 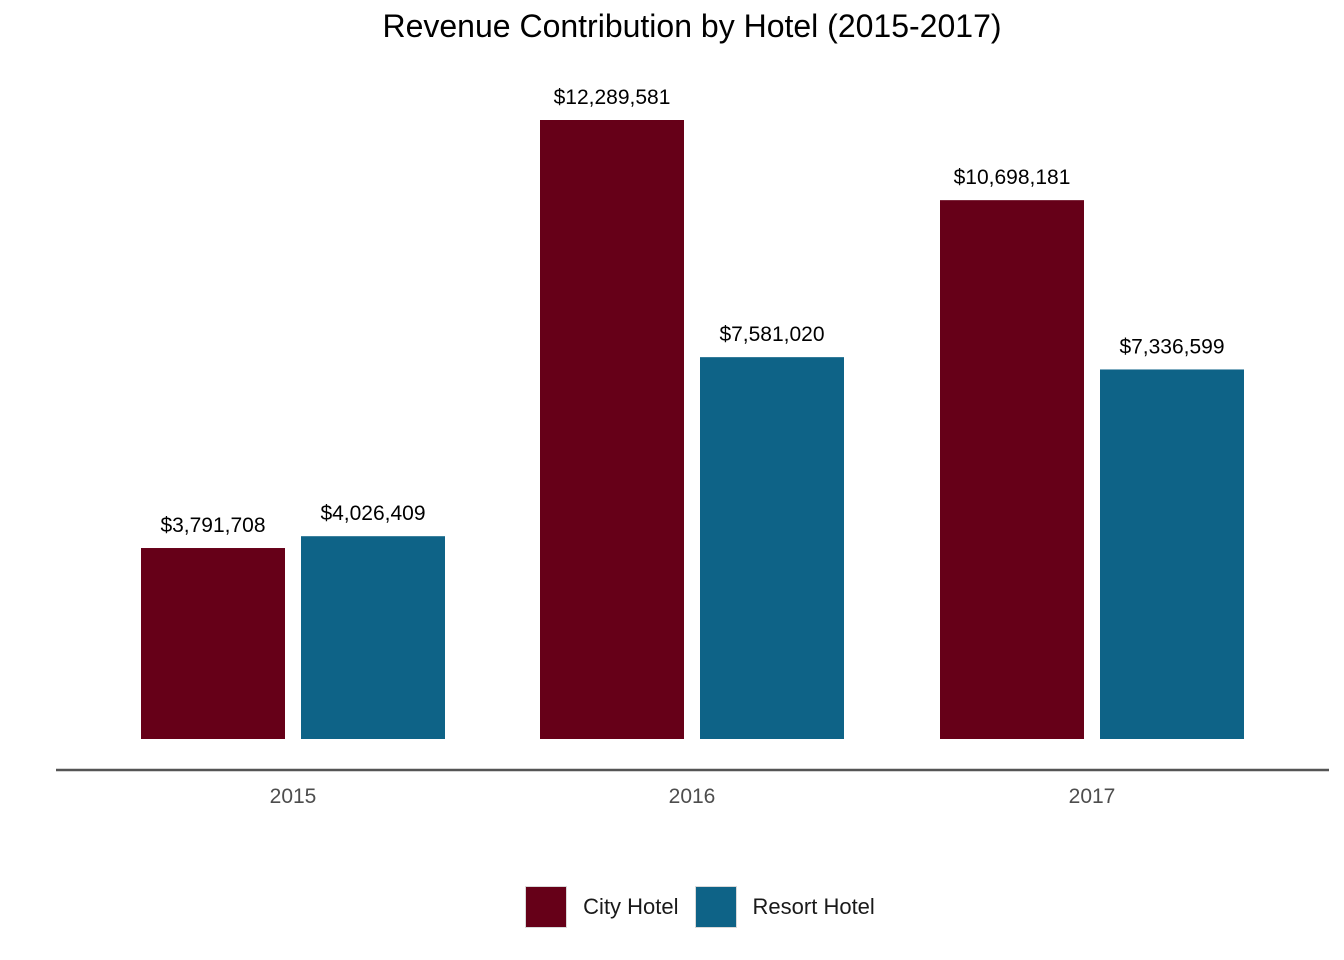 What do you see at coordinates (813, 906) in the screenshot?
I see `legend-label-resort-hotel: Resort Hotel` at bounding box center [813, 906].